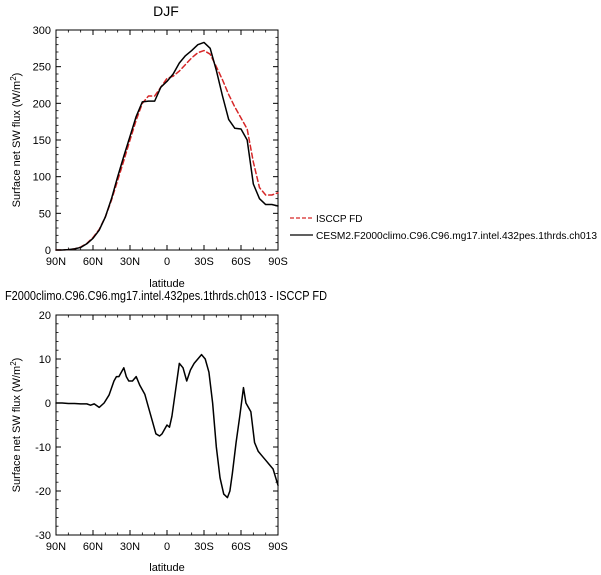 This screenshot has width=601, height=575. Describe the element at coordinates (43, 492) in the screenshot. I see `y-tick-label: -20` at that location.